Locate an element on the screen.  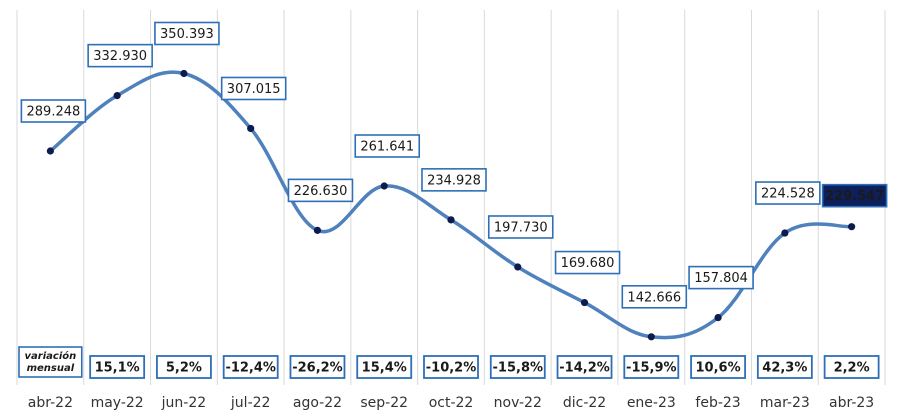
data-label-text: 332.930 is located at coordinates (120, 56).